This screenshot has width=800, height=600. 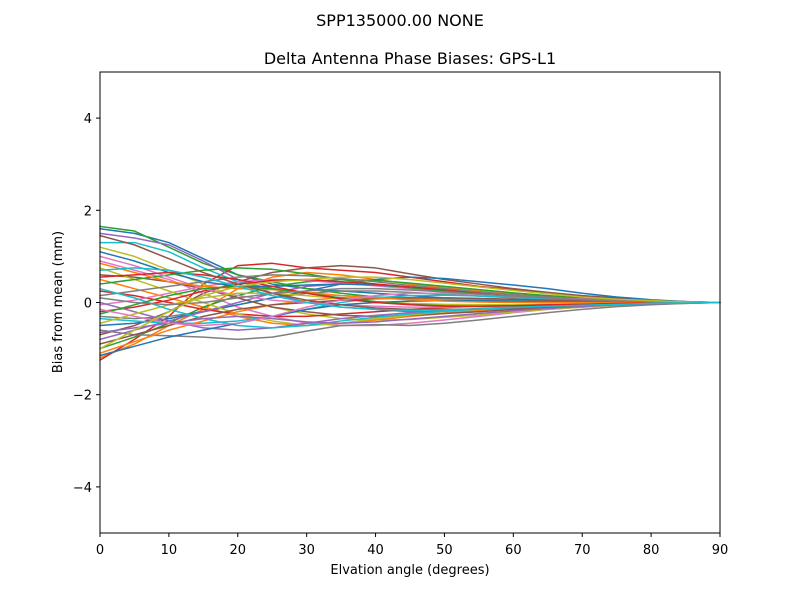 I want to click on x-tick-label: 80, so click(x=651, y=550).